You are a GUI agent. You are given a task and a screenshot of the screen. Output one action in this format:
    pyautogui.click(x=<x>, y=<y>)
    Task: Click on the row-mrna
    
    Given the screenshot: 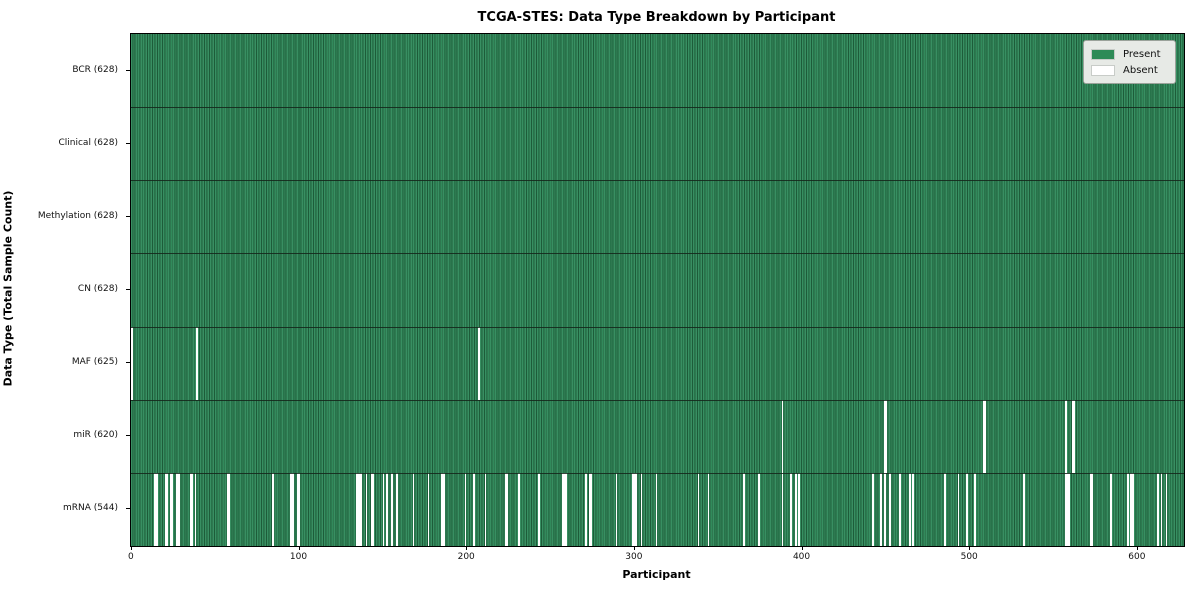 What is the action you would take?
    pyautogui.click(x=657, y=509)
    